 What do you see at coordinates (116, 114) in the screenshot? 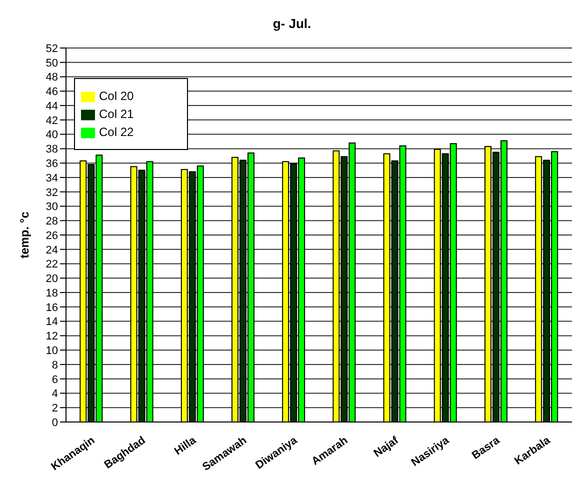
I see `legend-label: Col 21` at bounding box center [116, 114].